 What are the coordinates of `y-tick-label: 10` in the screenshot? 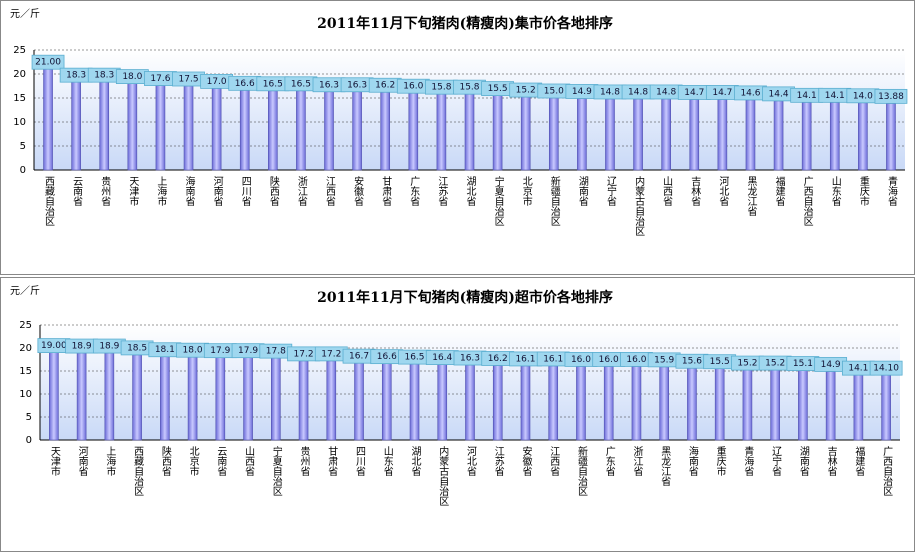 It's located at (19, 122).